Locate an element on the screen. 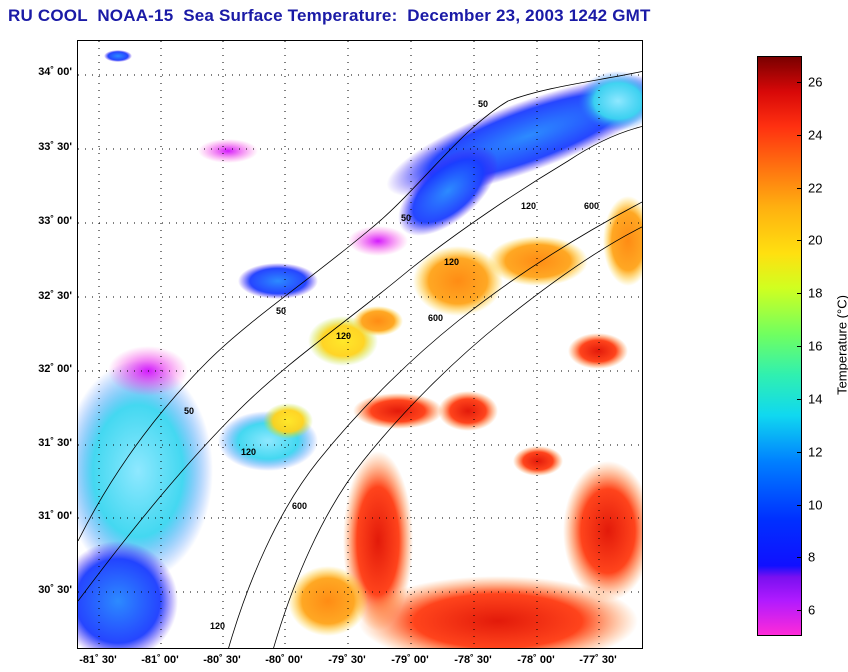 This screenshot has width=848, height=672. lat-label: 31˚ 00' is located at coordinates (55, 516).